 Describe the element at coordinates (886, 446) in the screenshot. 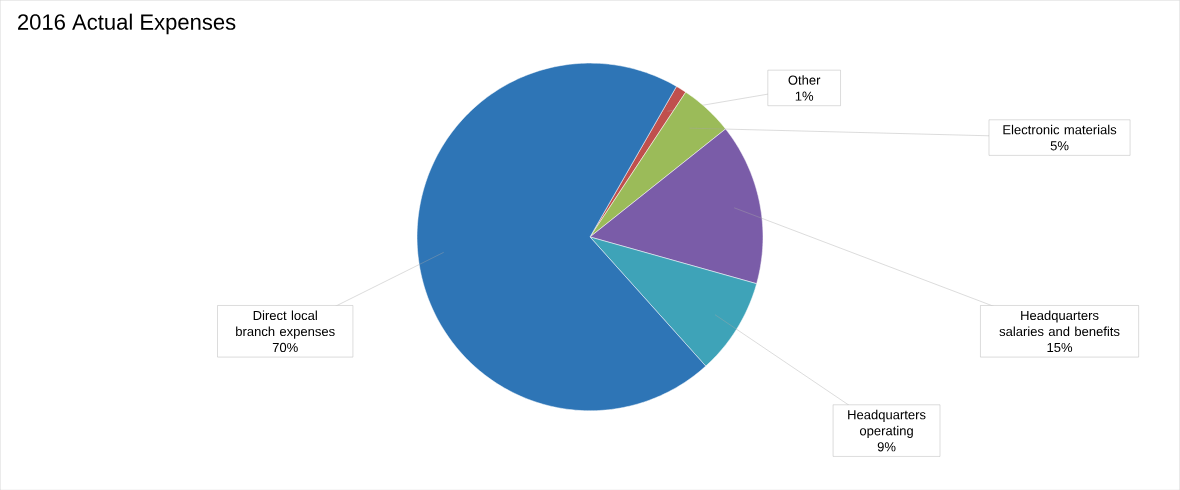

I see `data-label: 9%` at that location.